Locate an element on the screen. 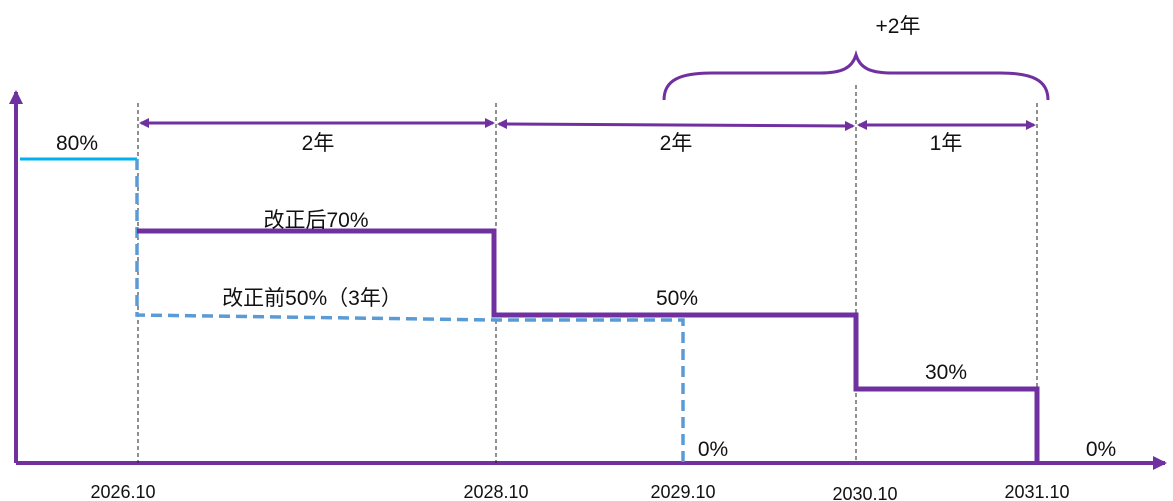 The width and height of the screenshot is (1173, 501). level-label-before-revision: 改正前50%（3年） is located at coordinates (312, 298).